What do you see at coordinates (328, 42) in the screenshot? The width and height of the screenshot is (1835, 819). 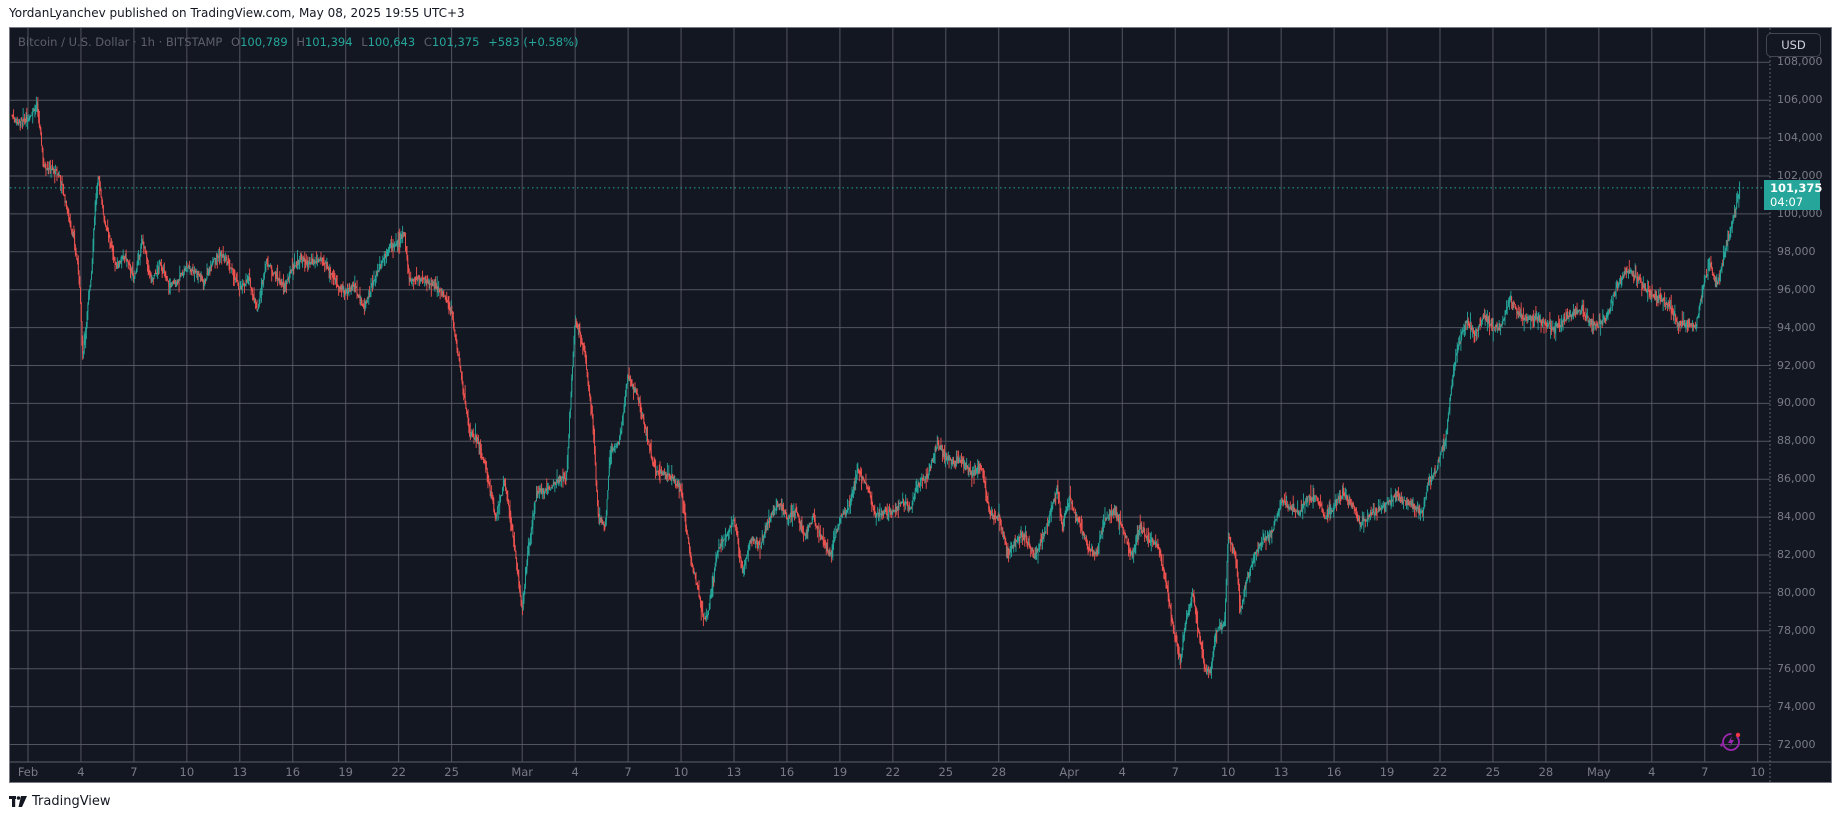 I see `high-value: 101,394` at bounding box center [328, 42].